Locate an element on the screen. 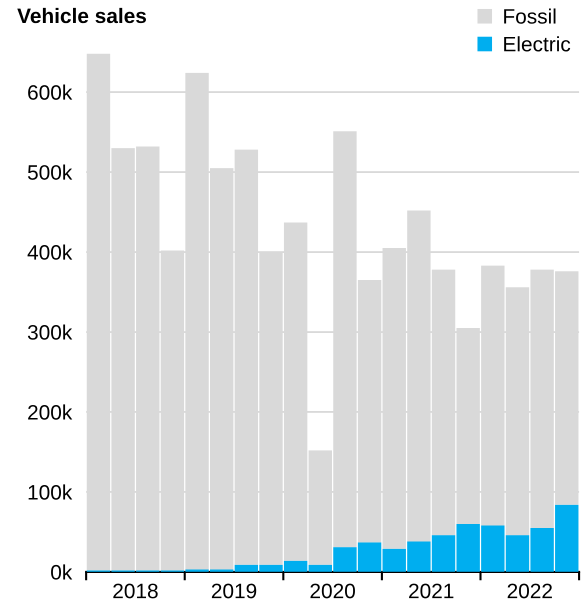 The image size is (582, 613). y-tick-label: 200k is located at coordinates (50, 412).